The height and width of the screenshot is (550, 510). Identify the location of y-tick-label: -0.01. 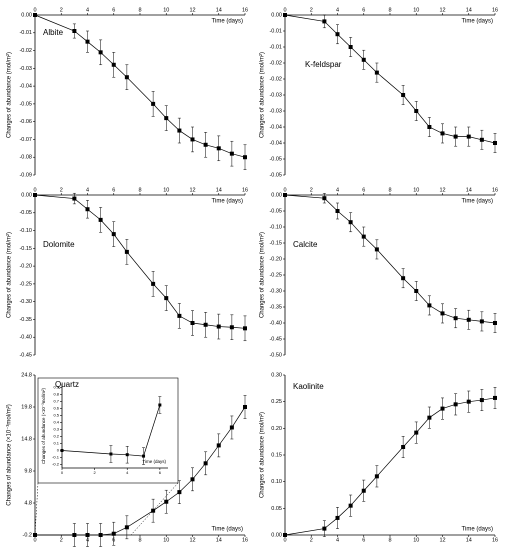
(25, 33).